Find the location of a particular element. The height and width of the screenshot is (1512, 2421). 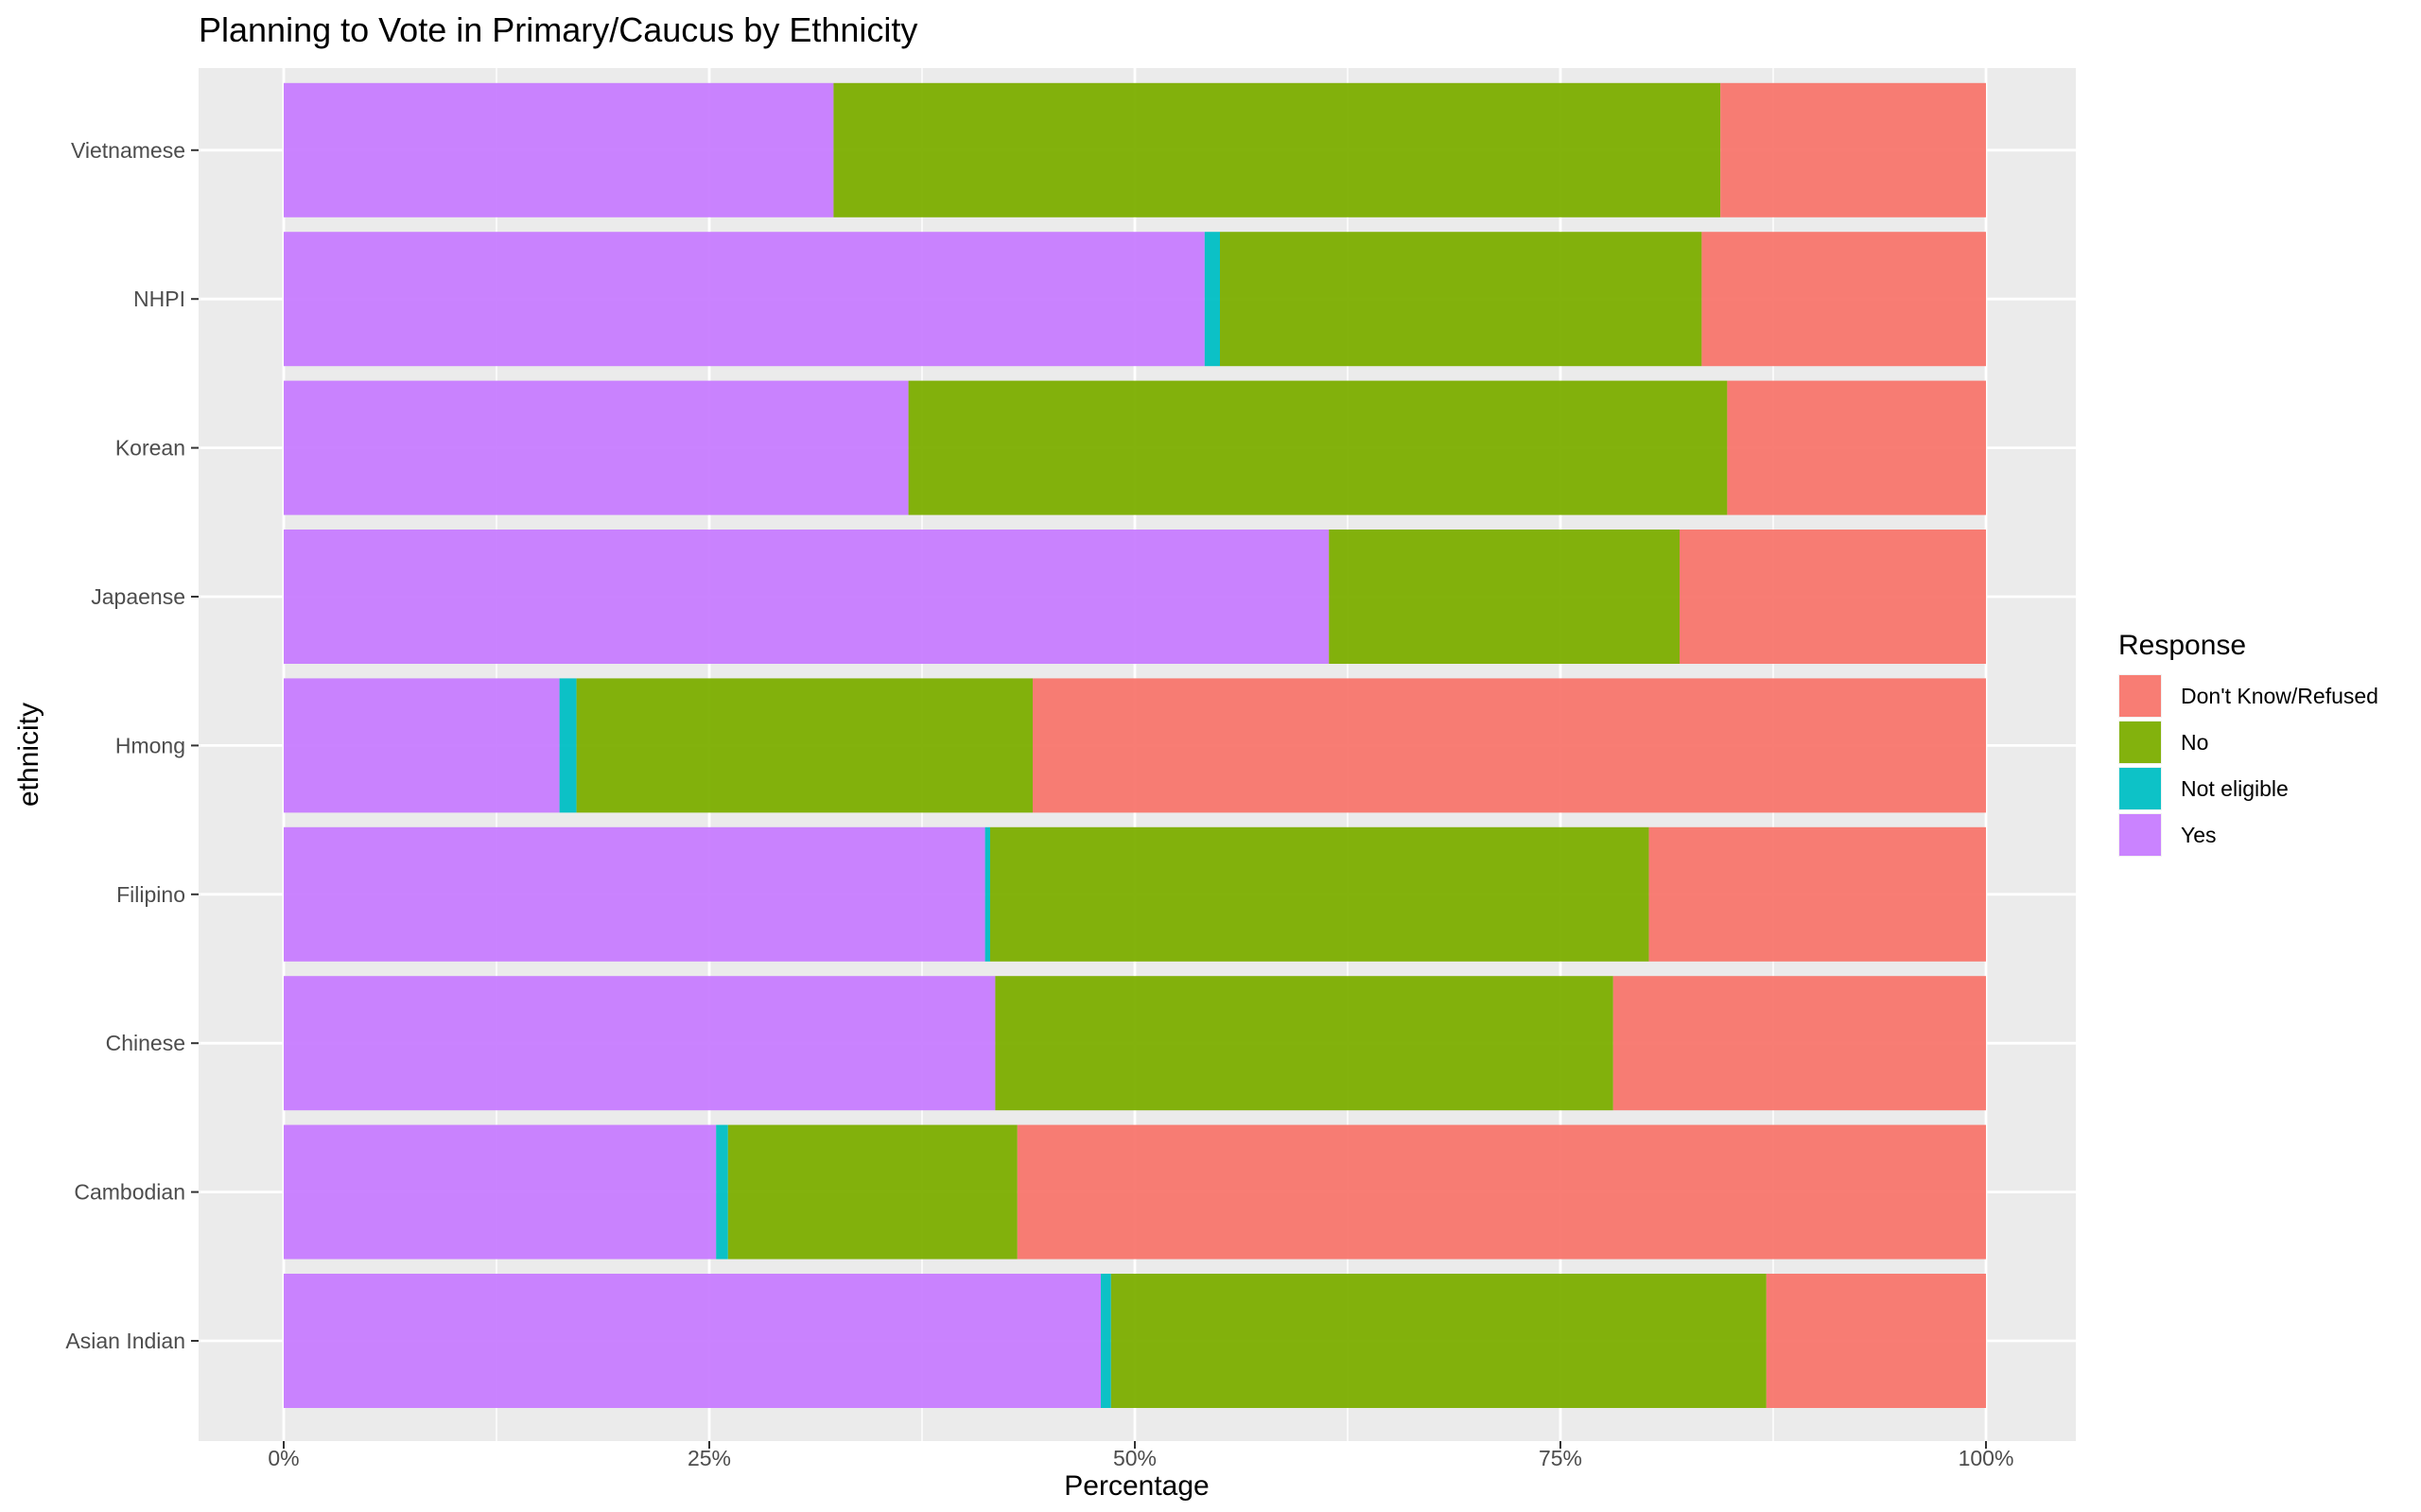

y-tick-label: Chinese is located at coordinates (145, 1043).